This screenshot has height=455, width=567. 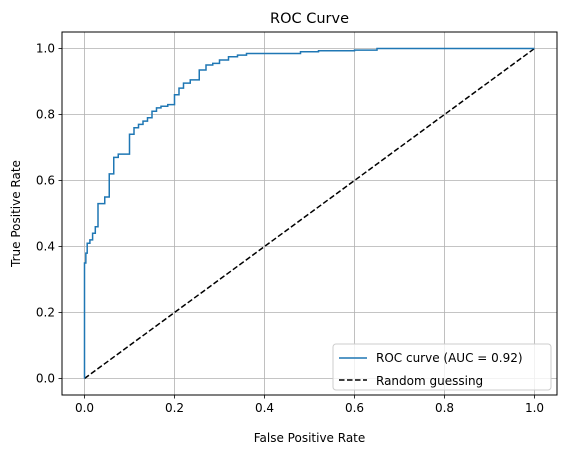 What do you see at coordinates (84, 408) in the screenshot?
I see `x-tick-label: 0.0` at bounding box center [84, 408].